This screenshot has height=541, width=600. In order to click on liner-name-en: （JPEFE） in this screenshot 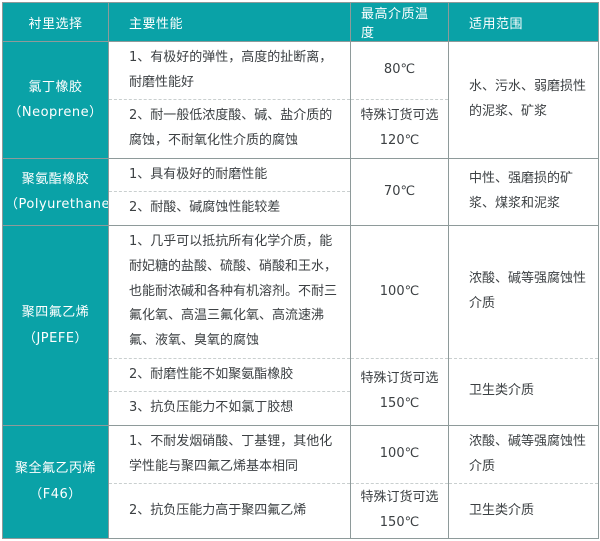, I will do `click(55, 338)`.